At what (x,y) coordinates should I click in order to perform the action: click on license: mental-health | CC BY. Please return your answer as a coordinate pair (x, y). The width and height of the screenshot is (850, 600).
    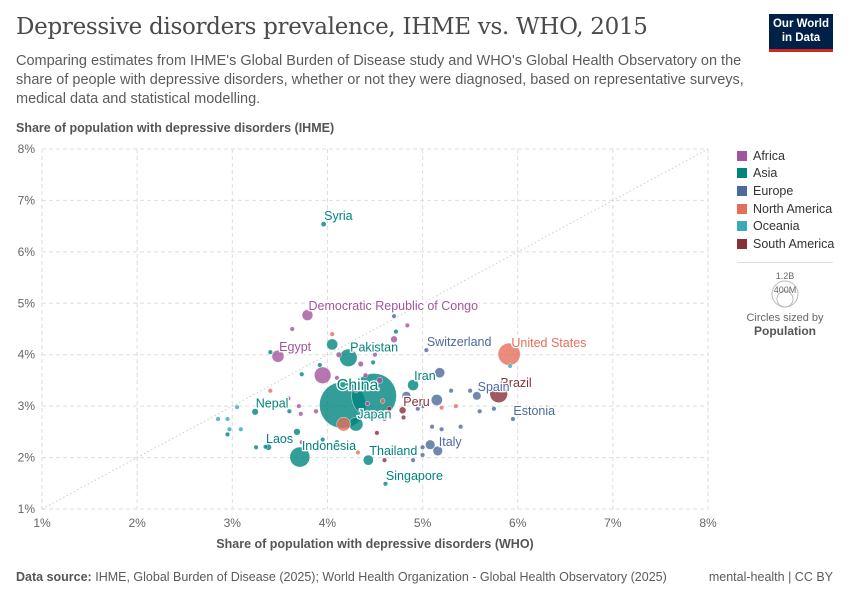
    Looking at the image, I should click on (770, 577).